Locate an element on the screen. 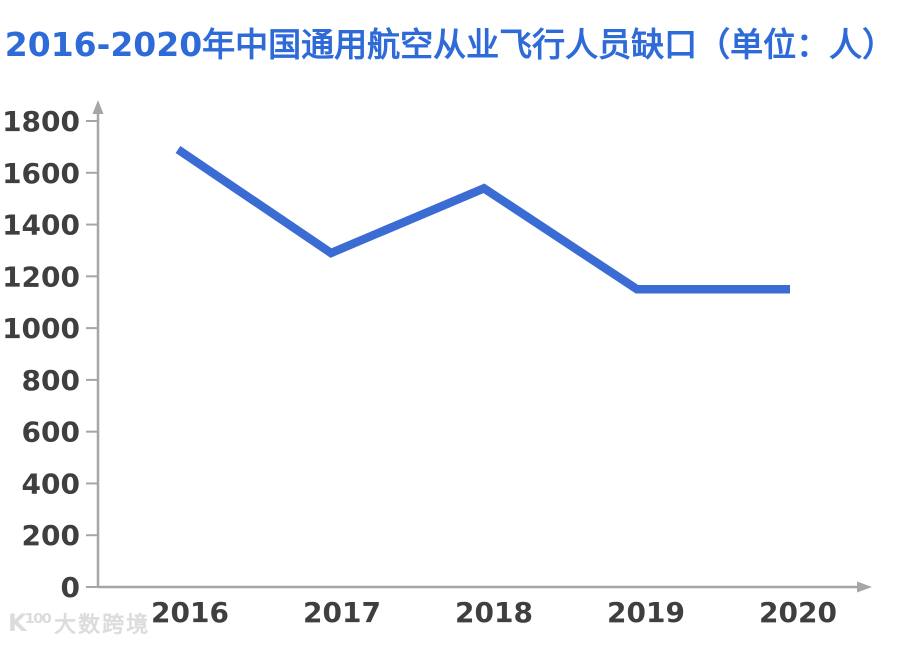 The width and height of the screenshot is (900, 647). y-tick-label: 400 is located at coordinates (51, 483).